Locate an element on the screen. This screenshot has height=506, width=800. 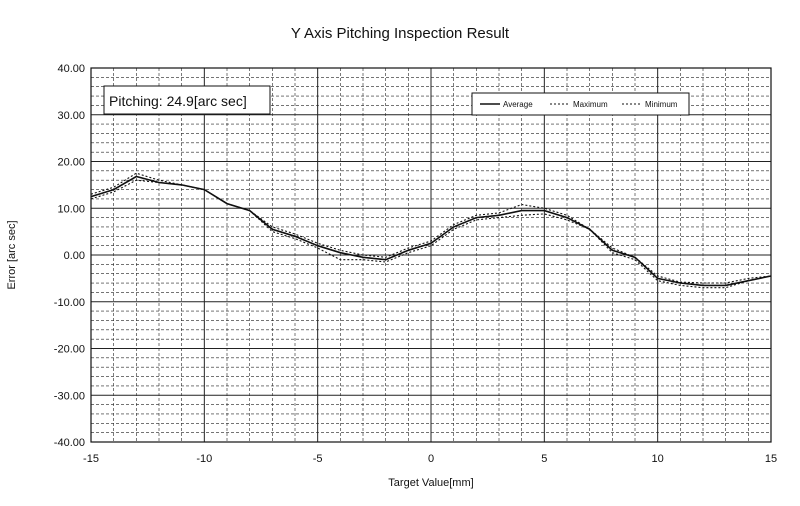
legend: Average Maximum Minimum is located at coordinates (580, 104).